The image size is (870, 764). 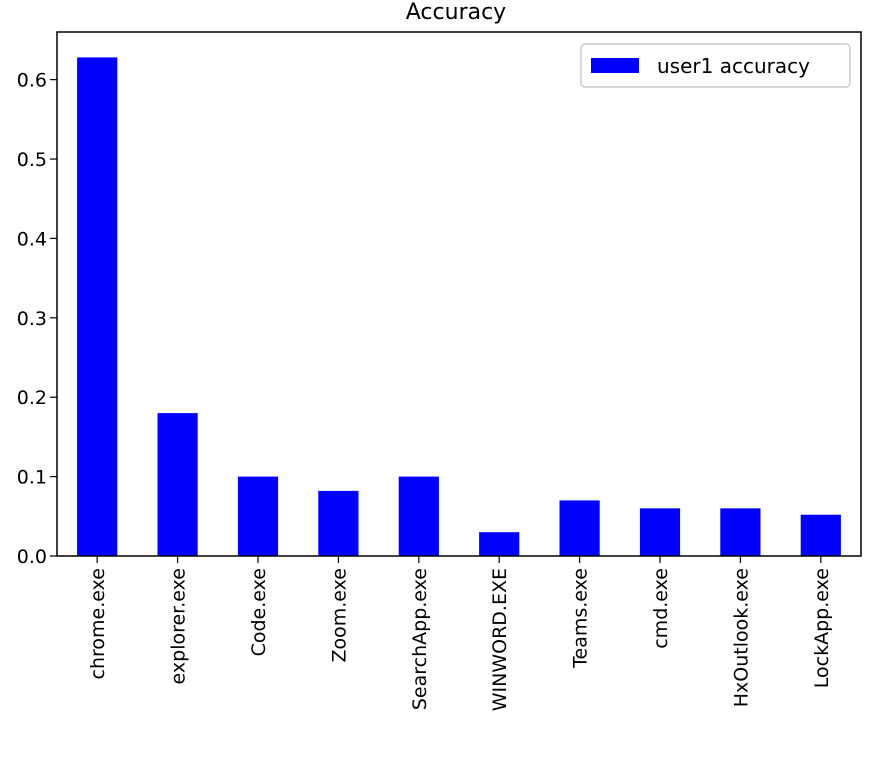 I want to click on y-tick-label: 0.6, so click(x=32, y=81).